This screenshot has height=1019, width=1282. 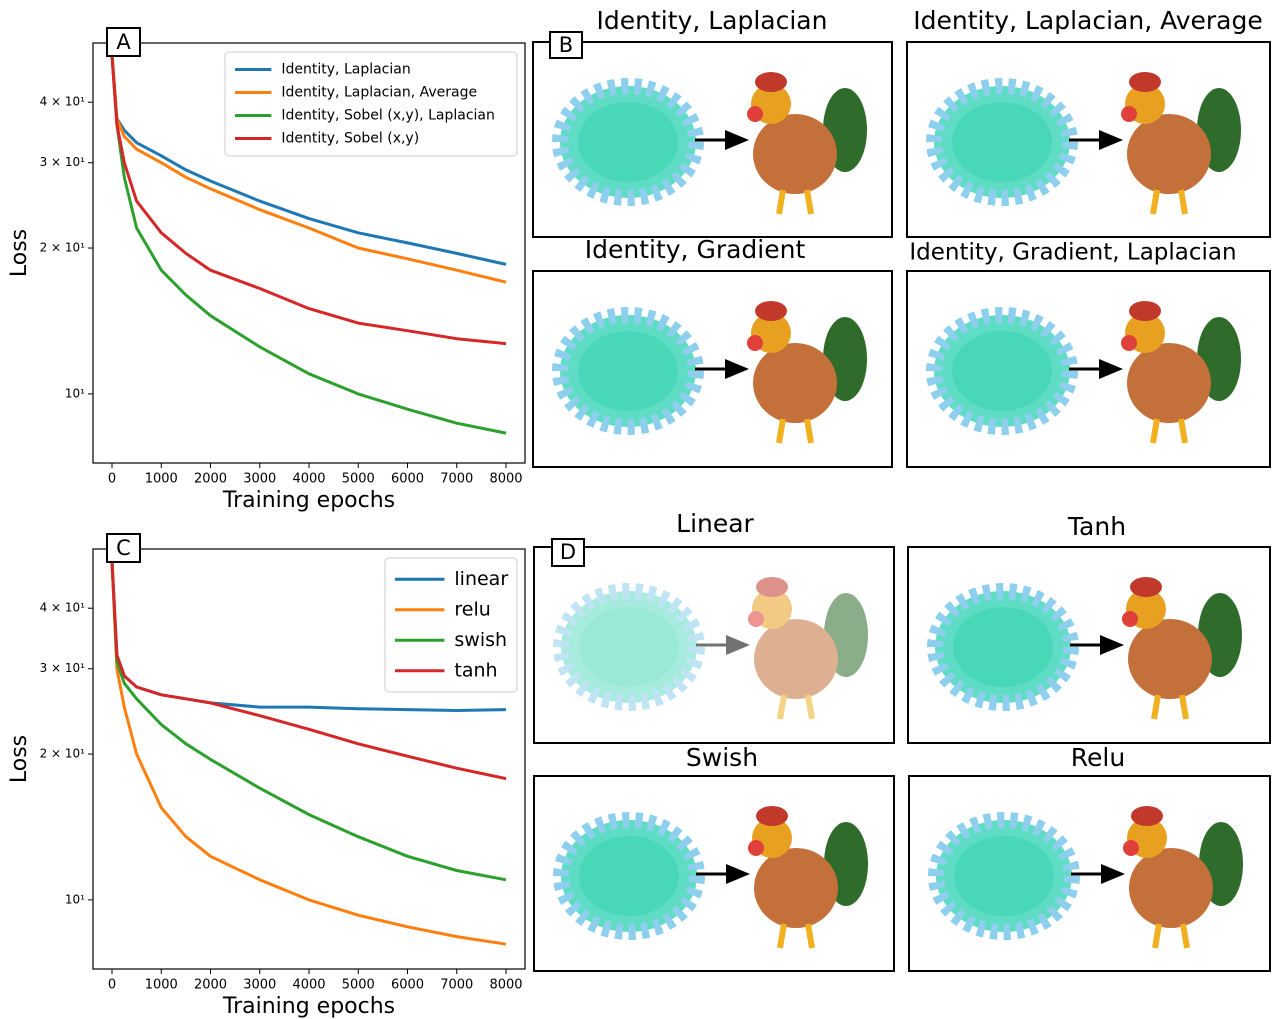 I want to click on panel-label: B, so click(x=566, y=45).